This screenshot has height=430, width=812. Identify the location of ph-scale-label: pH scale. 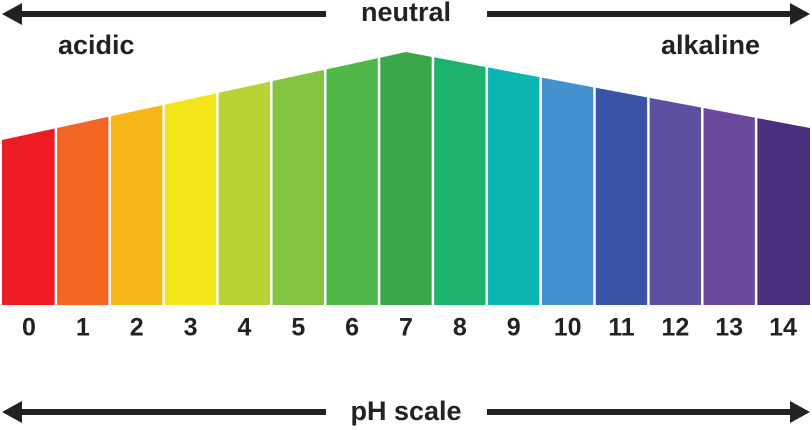
(405, 411).